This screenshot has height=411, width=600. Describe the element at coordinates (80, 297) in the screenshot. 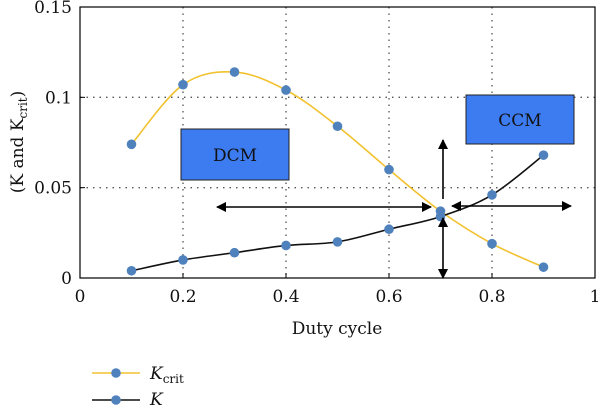

I see `x-tick-label: 0` at that location.